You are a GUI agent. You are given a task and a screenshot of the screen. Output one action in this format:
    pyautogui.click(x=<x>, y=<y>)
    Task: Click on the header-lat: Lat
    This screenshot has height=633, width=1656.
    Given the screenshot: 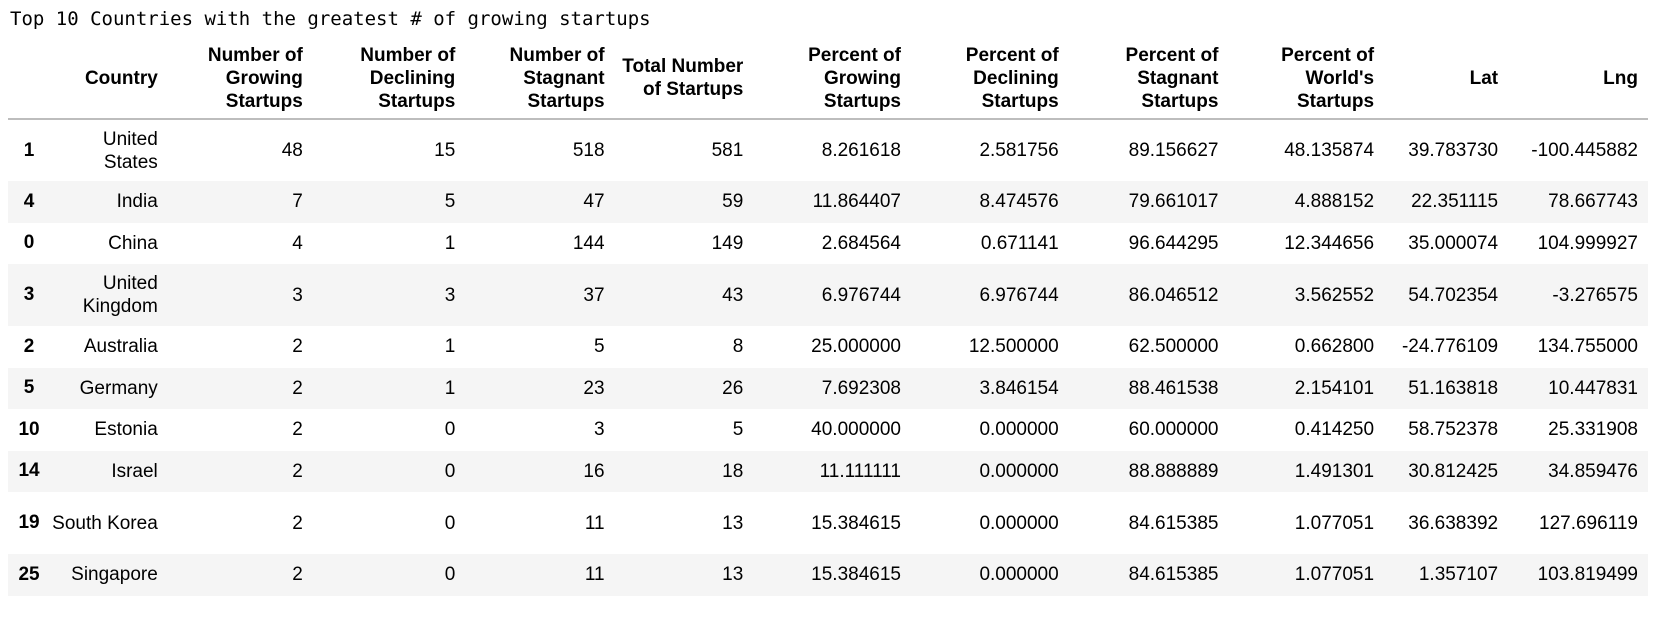 What is the action you would take?
    pyautogui.click(x=1446, y=79)
    